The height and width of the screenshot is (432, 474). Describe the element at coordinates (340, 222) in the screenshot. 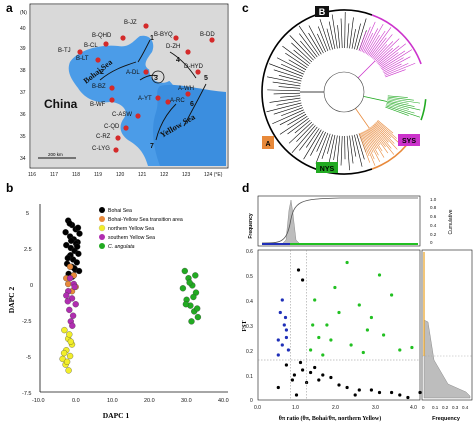

I see `top-hist-bars` at that location.